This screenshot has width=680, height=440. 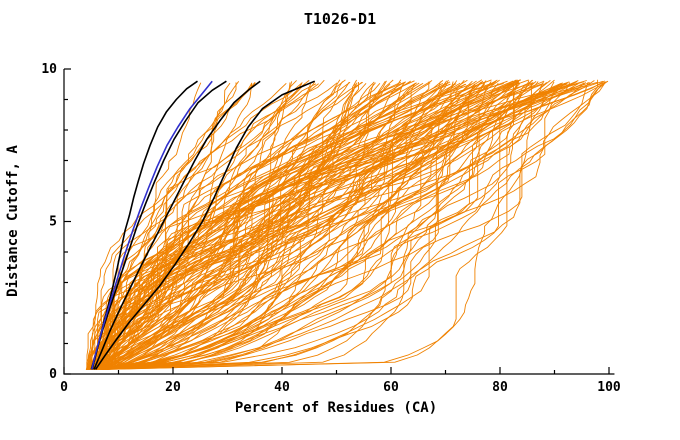 I want to click on x-tick-label: 60, so click(x=391, y=387).